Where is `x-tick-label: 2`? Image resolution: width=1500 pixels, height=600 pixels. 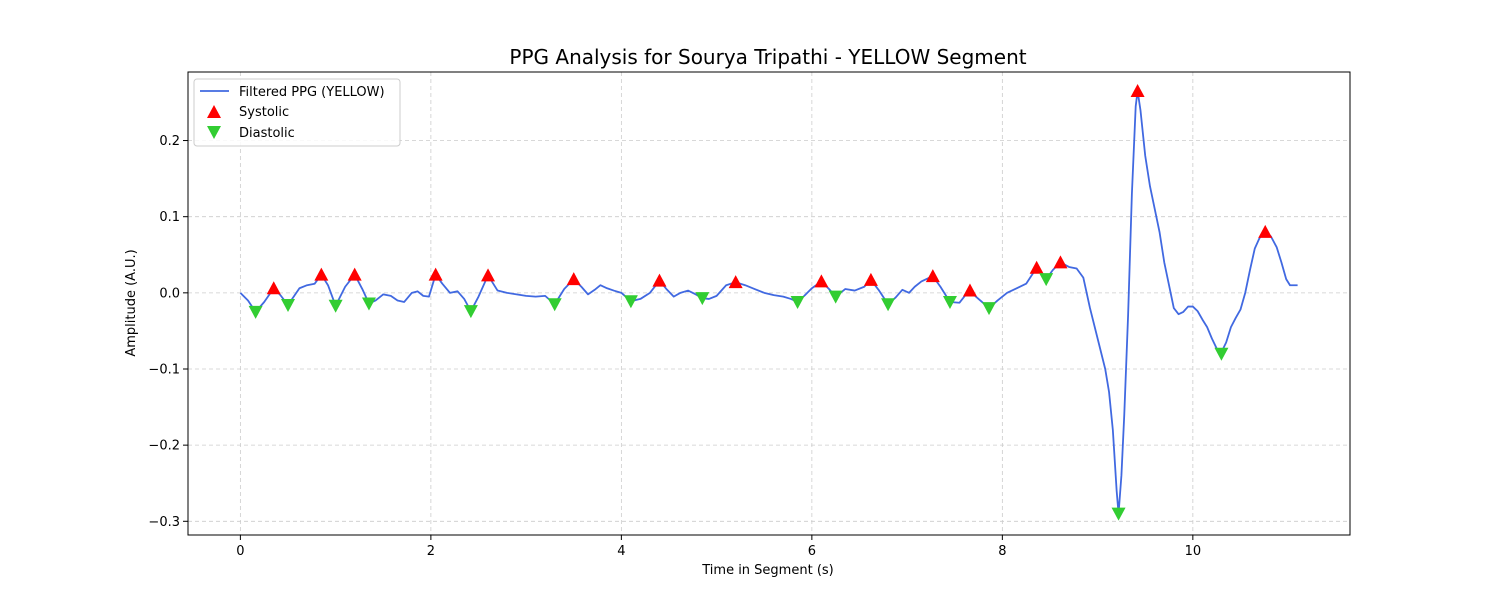 x-tick-label: 2 is located at coordinates (431, 551).